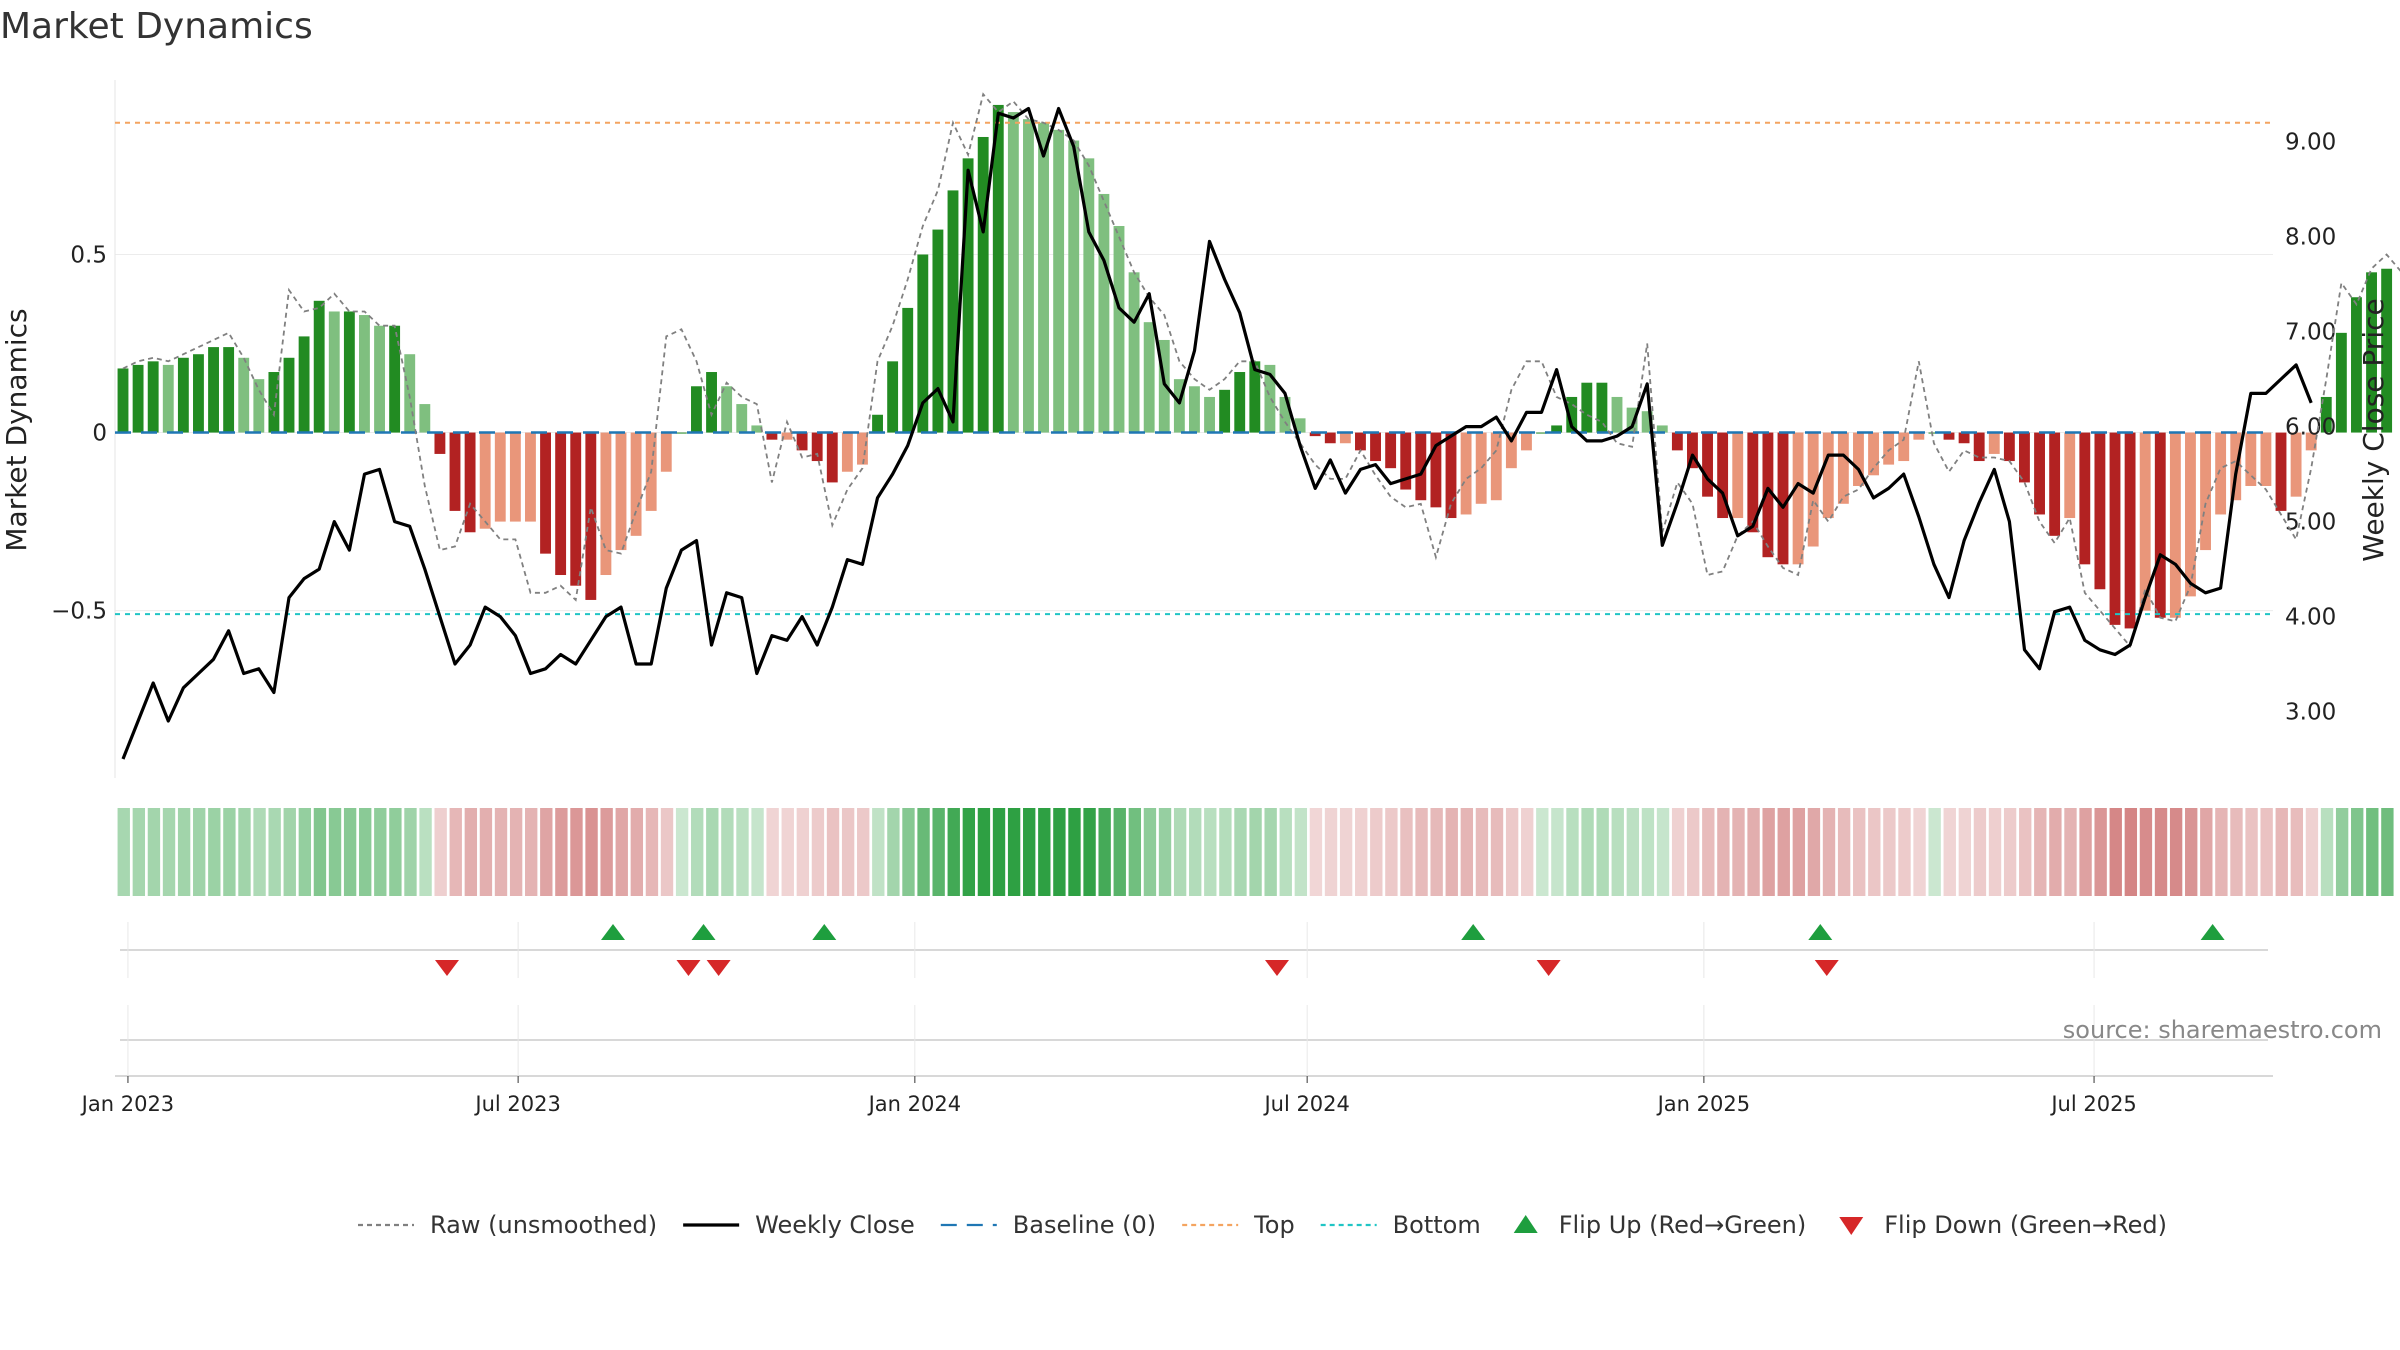 Image resolution: width=2400 pixels, height=1350 pixels. Describe the element at coordinates (1274, 1225) in the screenshot. I see `legend-label: Top` at that location.